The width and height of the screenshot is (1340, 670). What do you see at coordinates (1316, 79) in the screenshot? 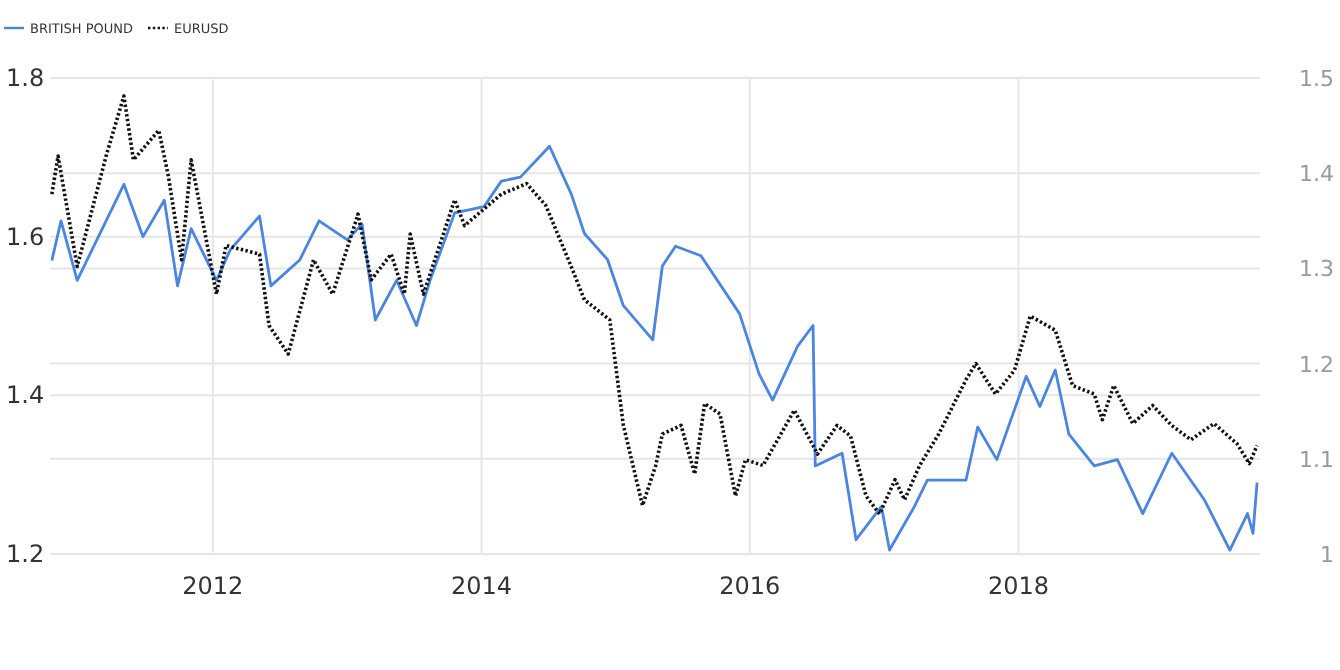
I see `y2-tick-label: 1.5` at bounding box center [1316, 79].